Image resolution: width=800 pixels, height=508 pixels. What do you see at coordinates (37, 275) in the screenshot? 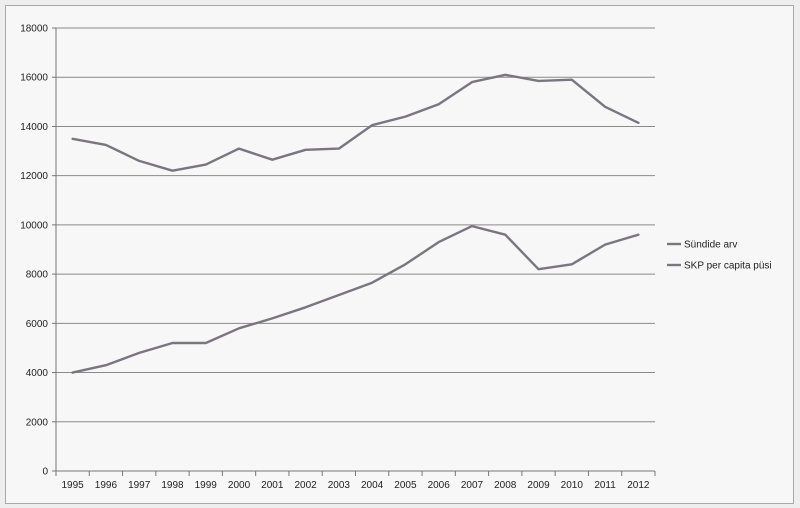
I see `y-tick-label: 8000` at bounding box center [37, 275].